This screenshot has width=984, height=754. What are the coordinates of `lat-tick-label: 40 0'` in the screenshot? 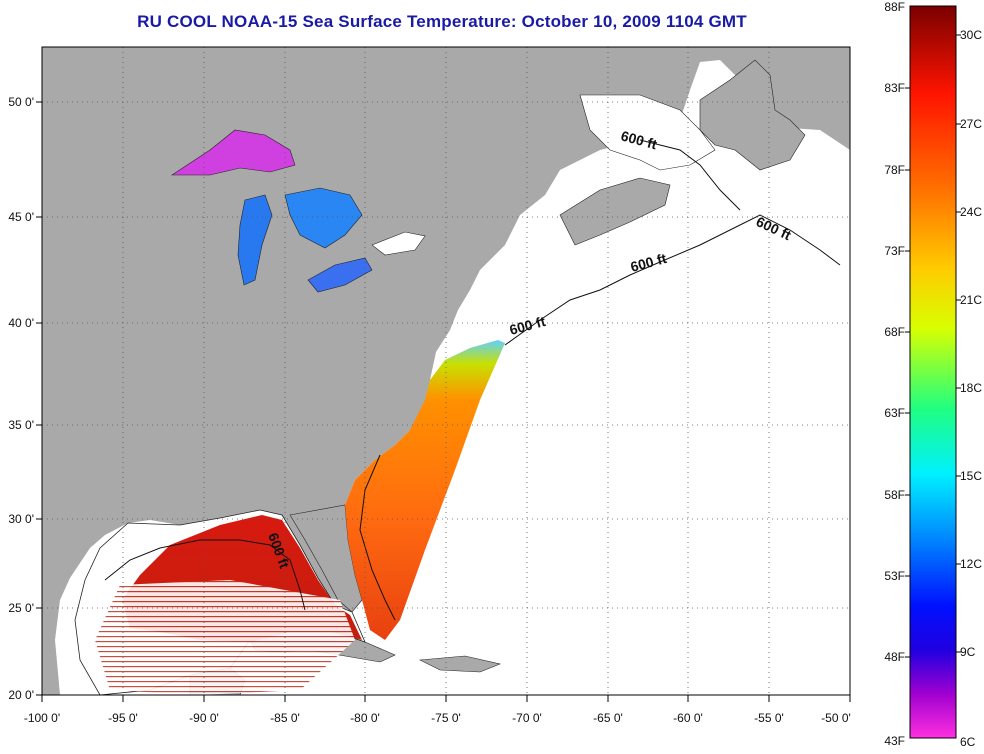 It's located at (21, 323).